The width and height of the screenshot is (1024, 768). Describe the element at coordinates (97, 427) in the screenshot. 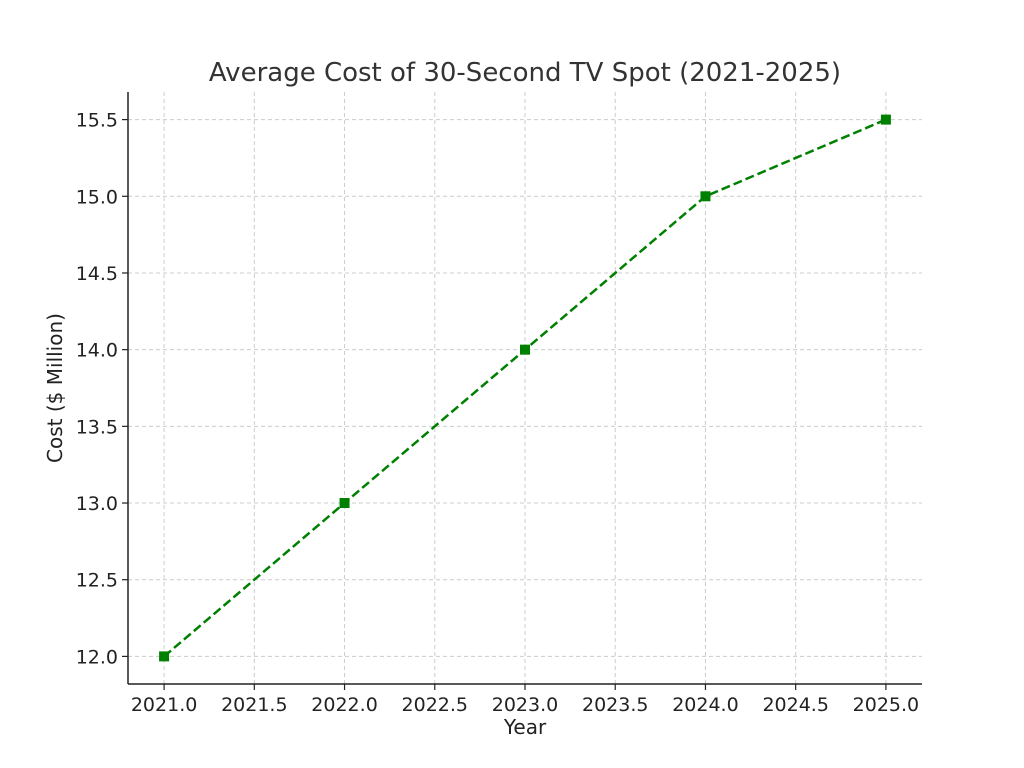

I see `y-tick-label: 13.5` at that location.